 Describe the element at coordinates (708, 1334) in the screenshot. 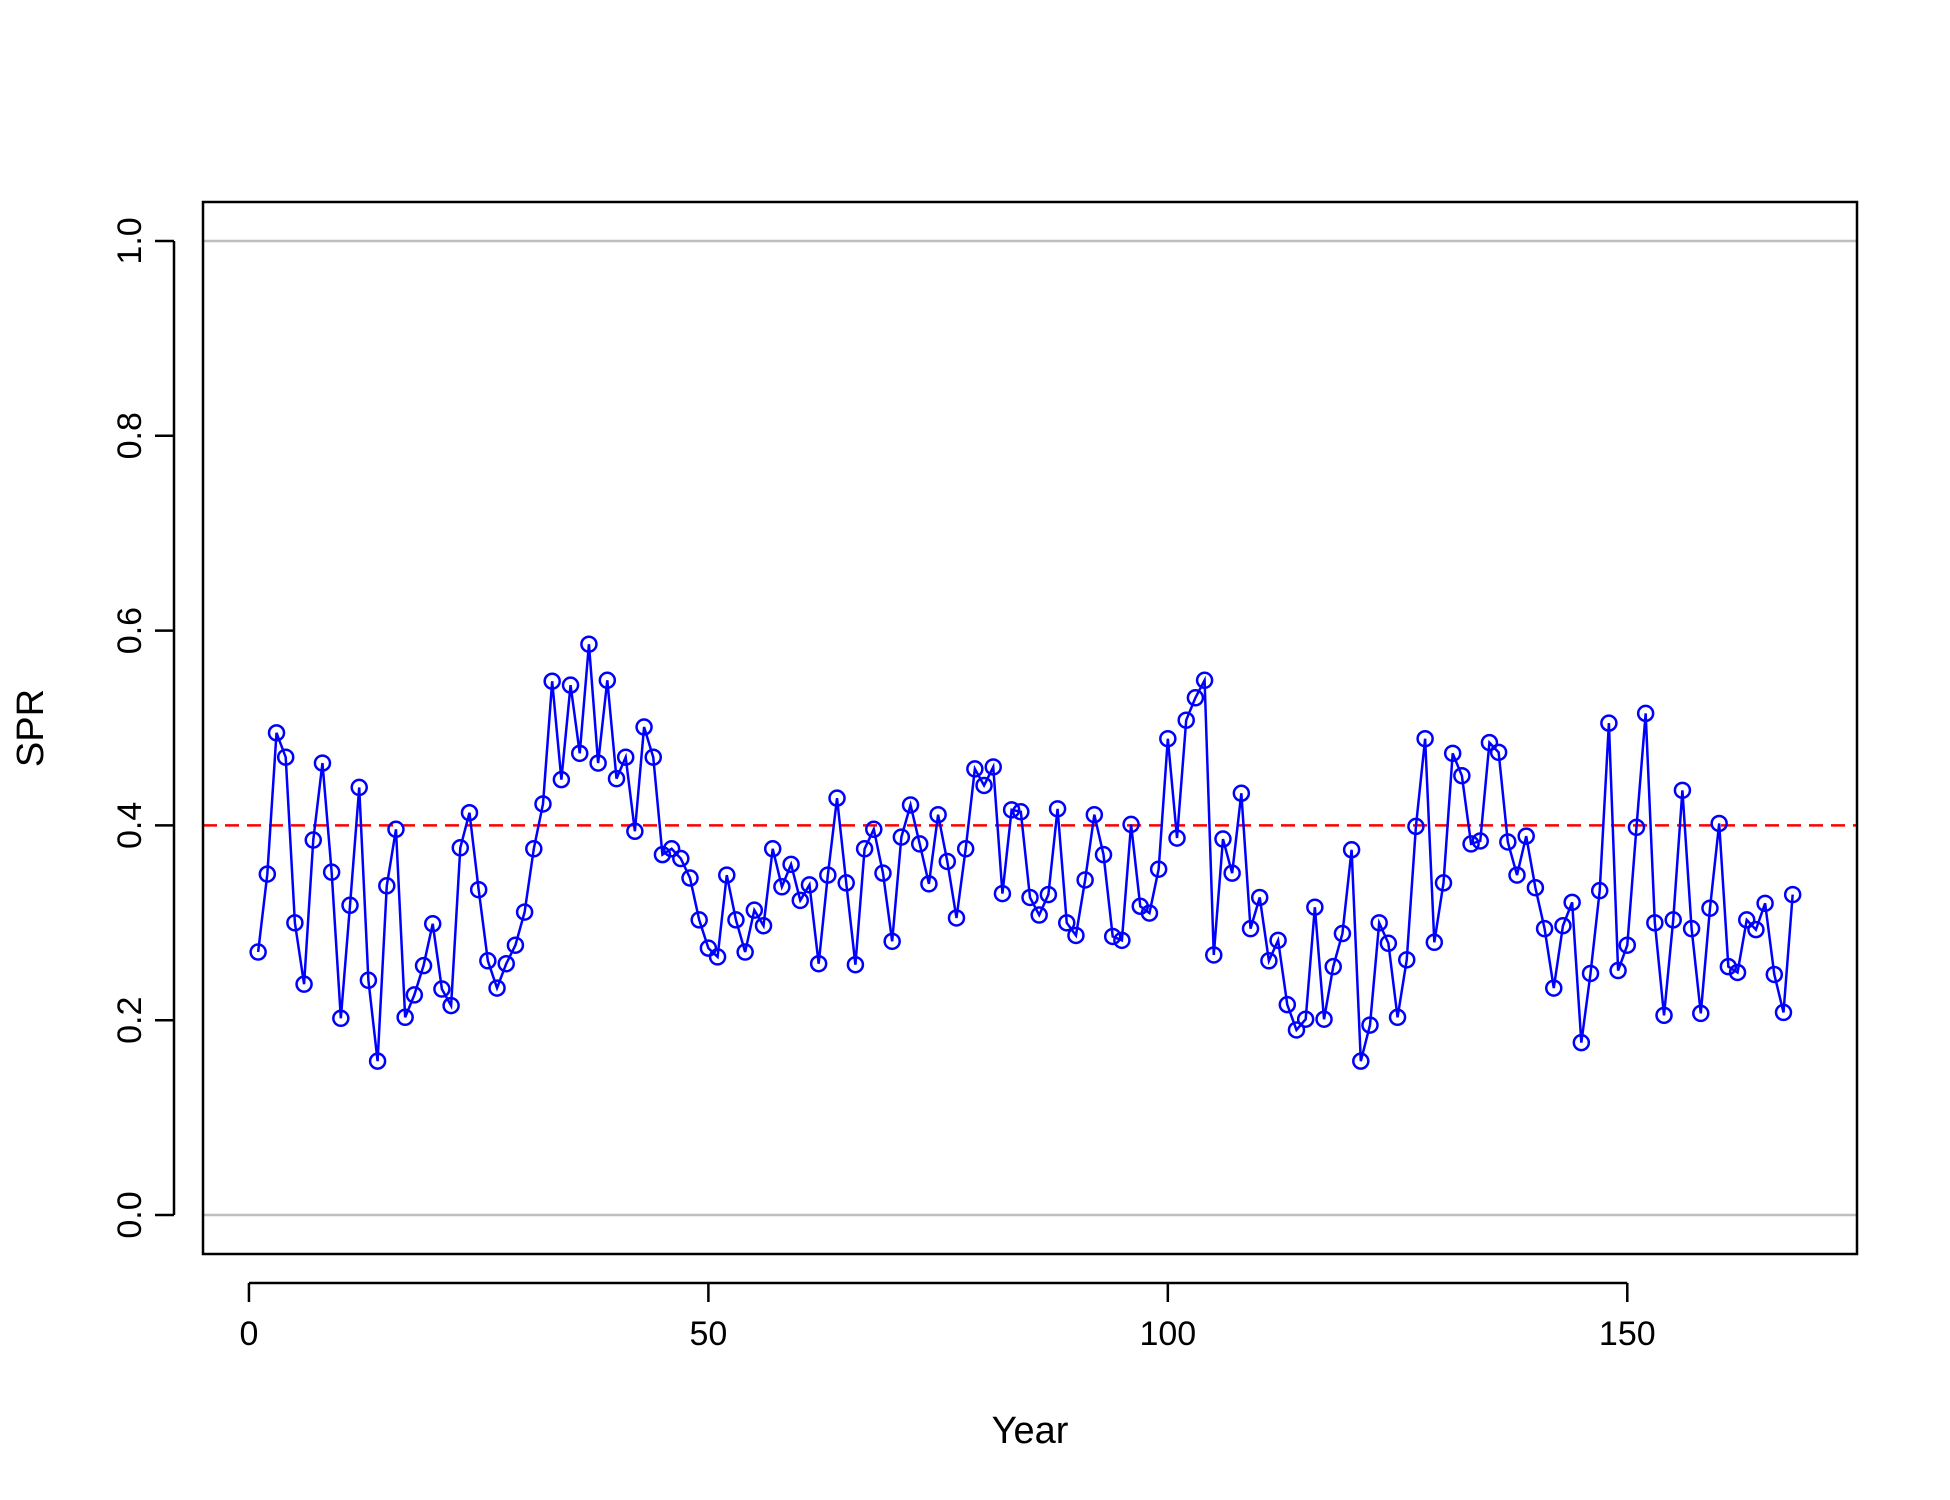

I see `x-tick-label: 50` at that location.